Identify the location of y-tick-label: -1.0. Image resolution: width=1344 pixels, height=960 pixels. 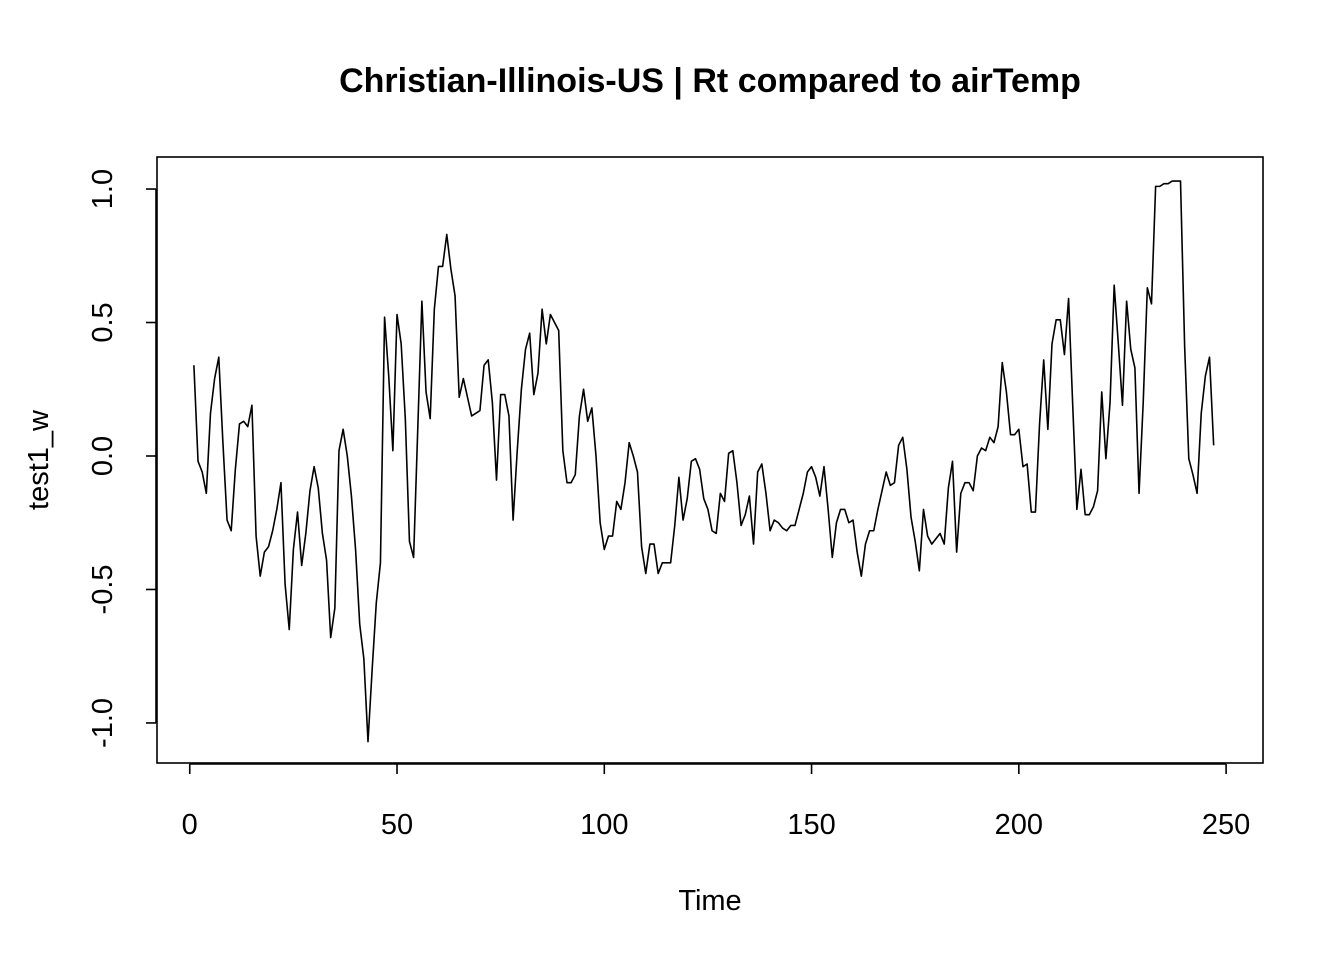
(103, 723).